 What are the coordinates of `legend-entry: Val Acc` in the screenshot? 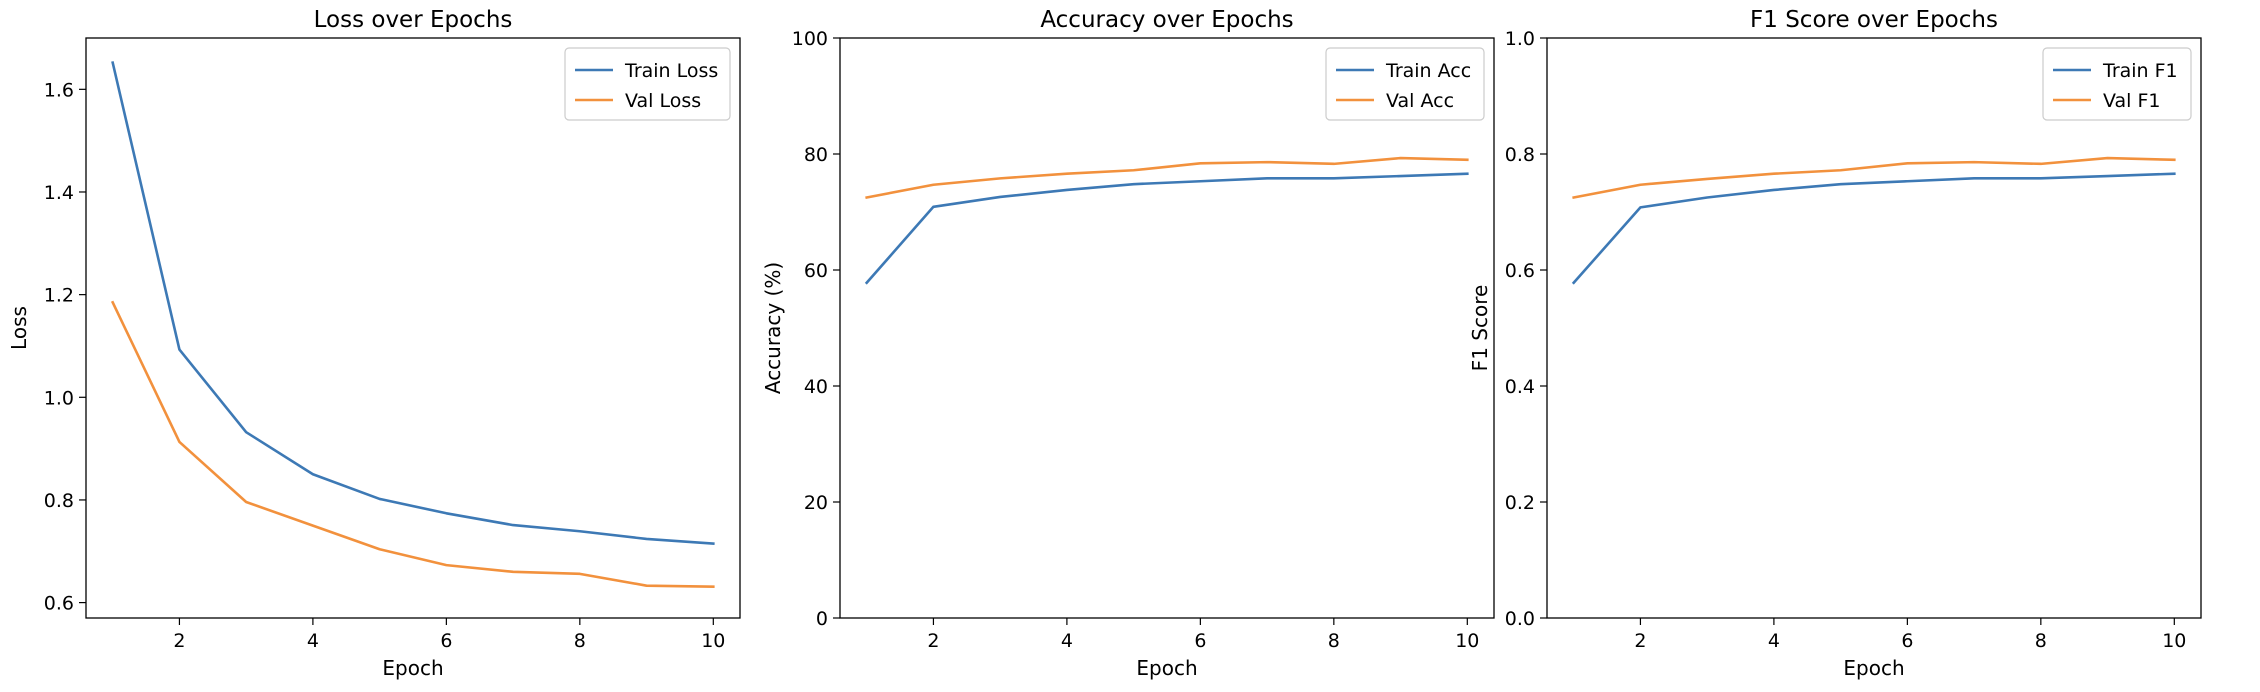 It's located at (1420, 101).